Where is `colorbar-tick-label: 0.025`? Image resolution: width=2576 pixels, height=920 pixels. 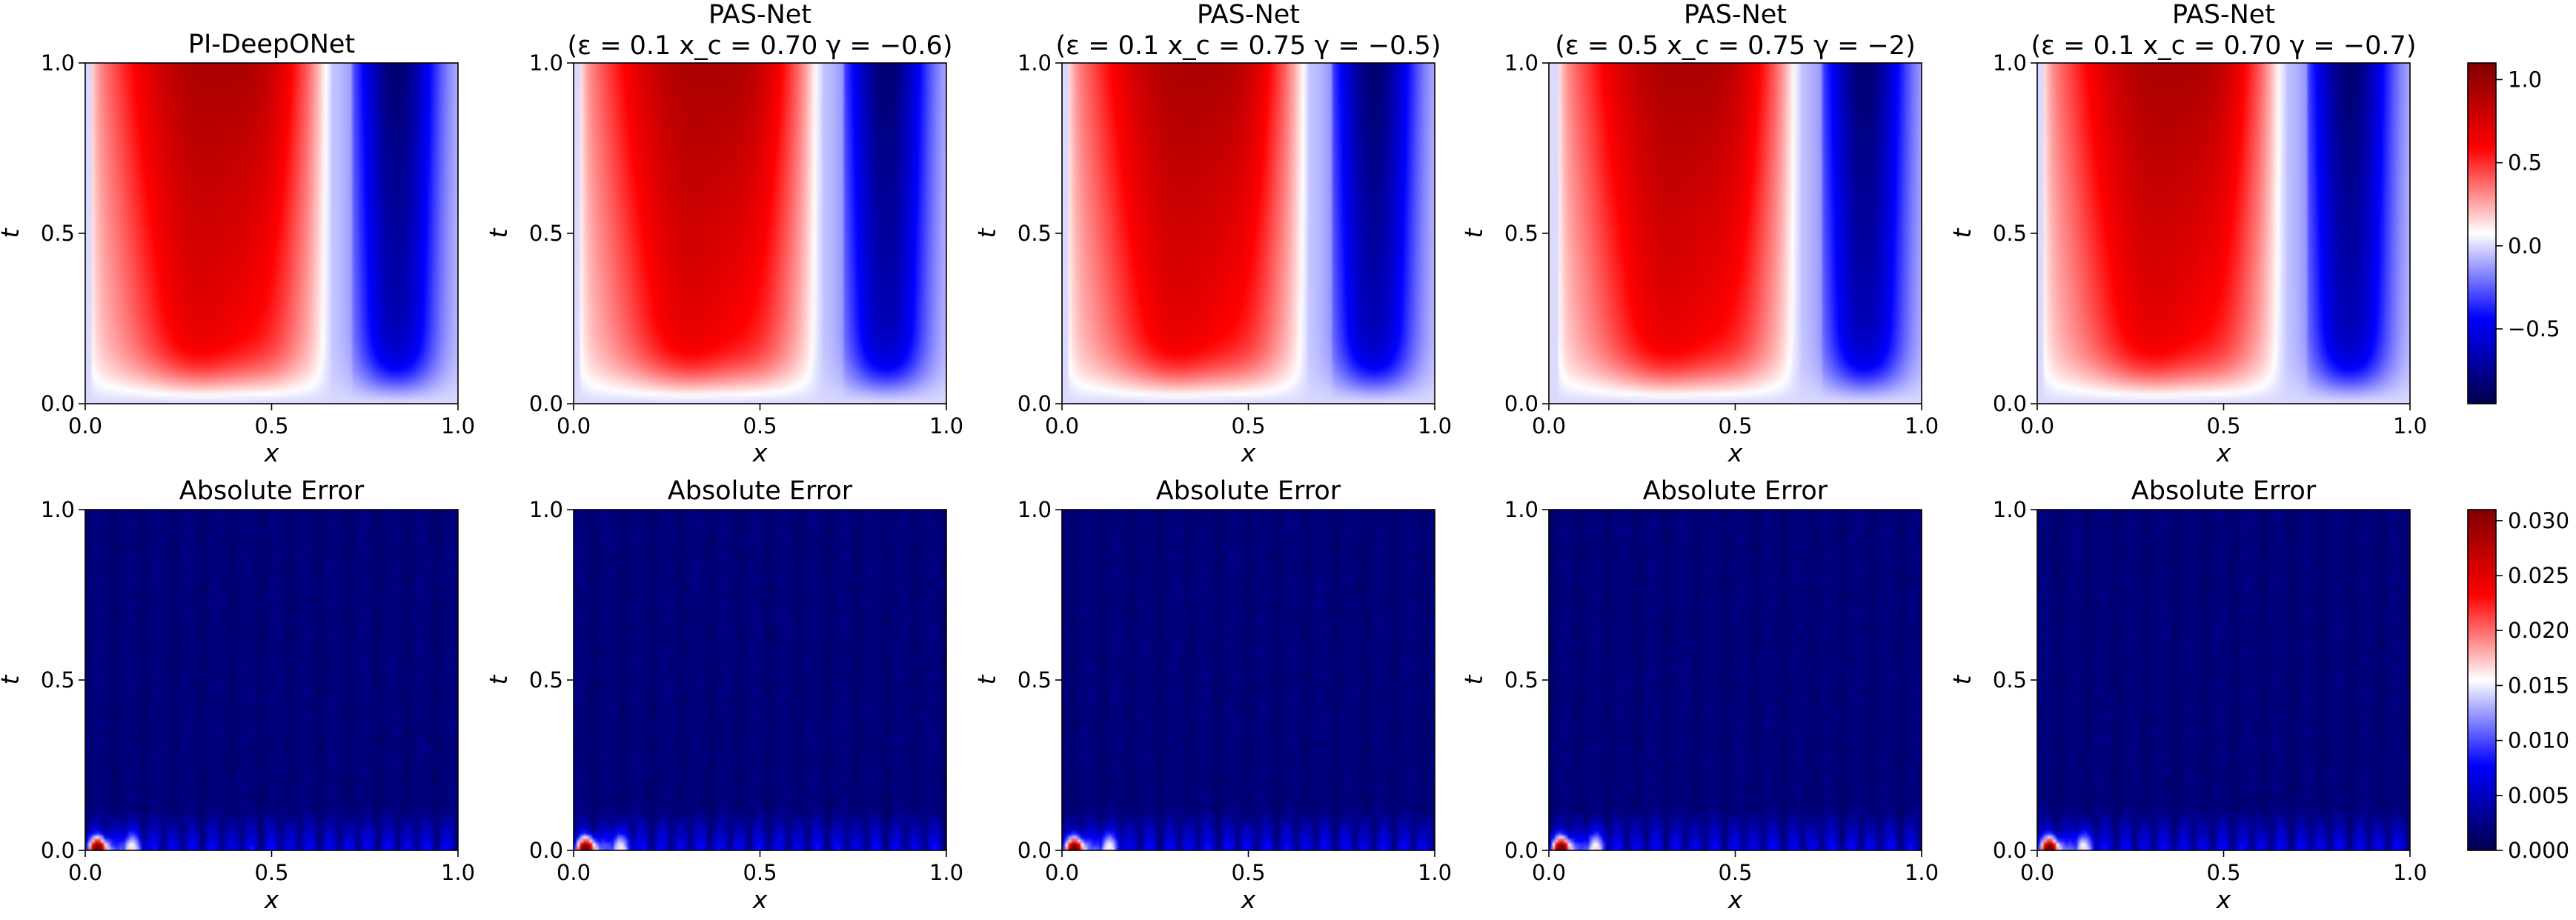 colorbar-tick-label: 0.025 is located at coordinates (2538, 575).